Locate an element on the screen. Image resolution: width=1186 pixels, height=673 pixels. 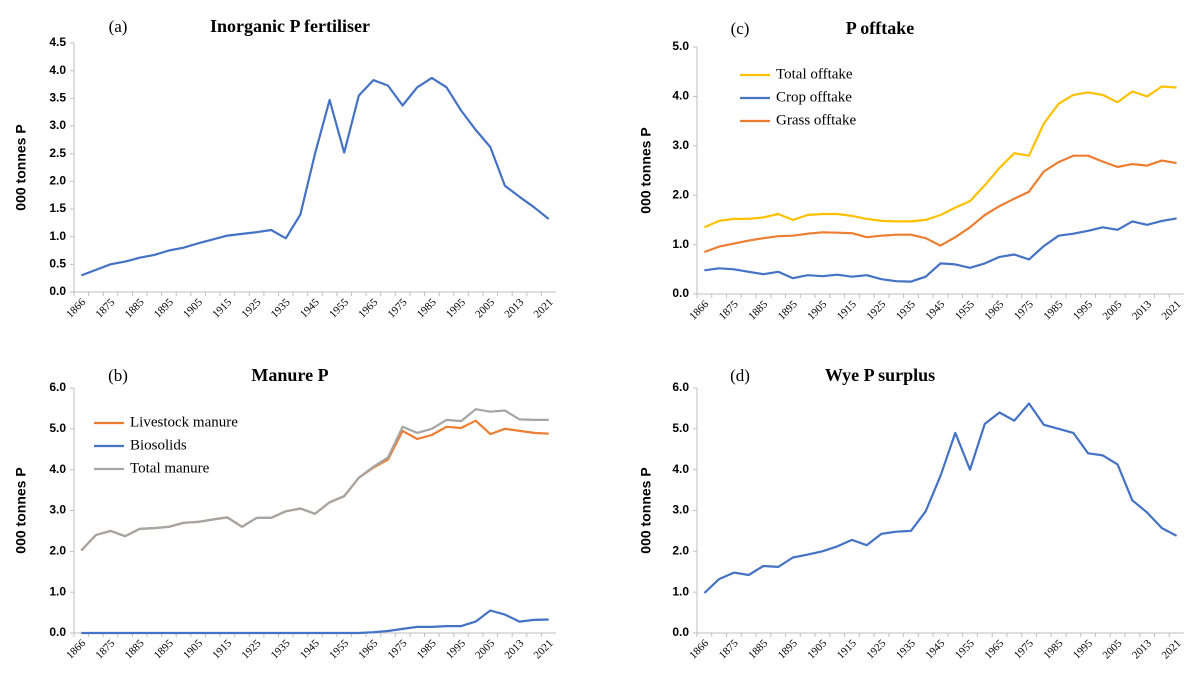
y-tick-label: 2.5 is located at coordinates (57, 153).